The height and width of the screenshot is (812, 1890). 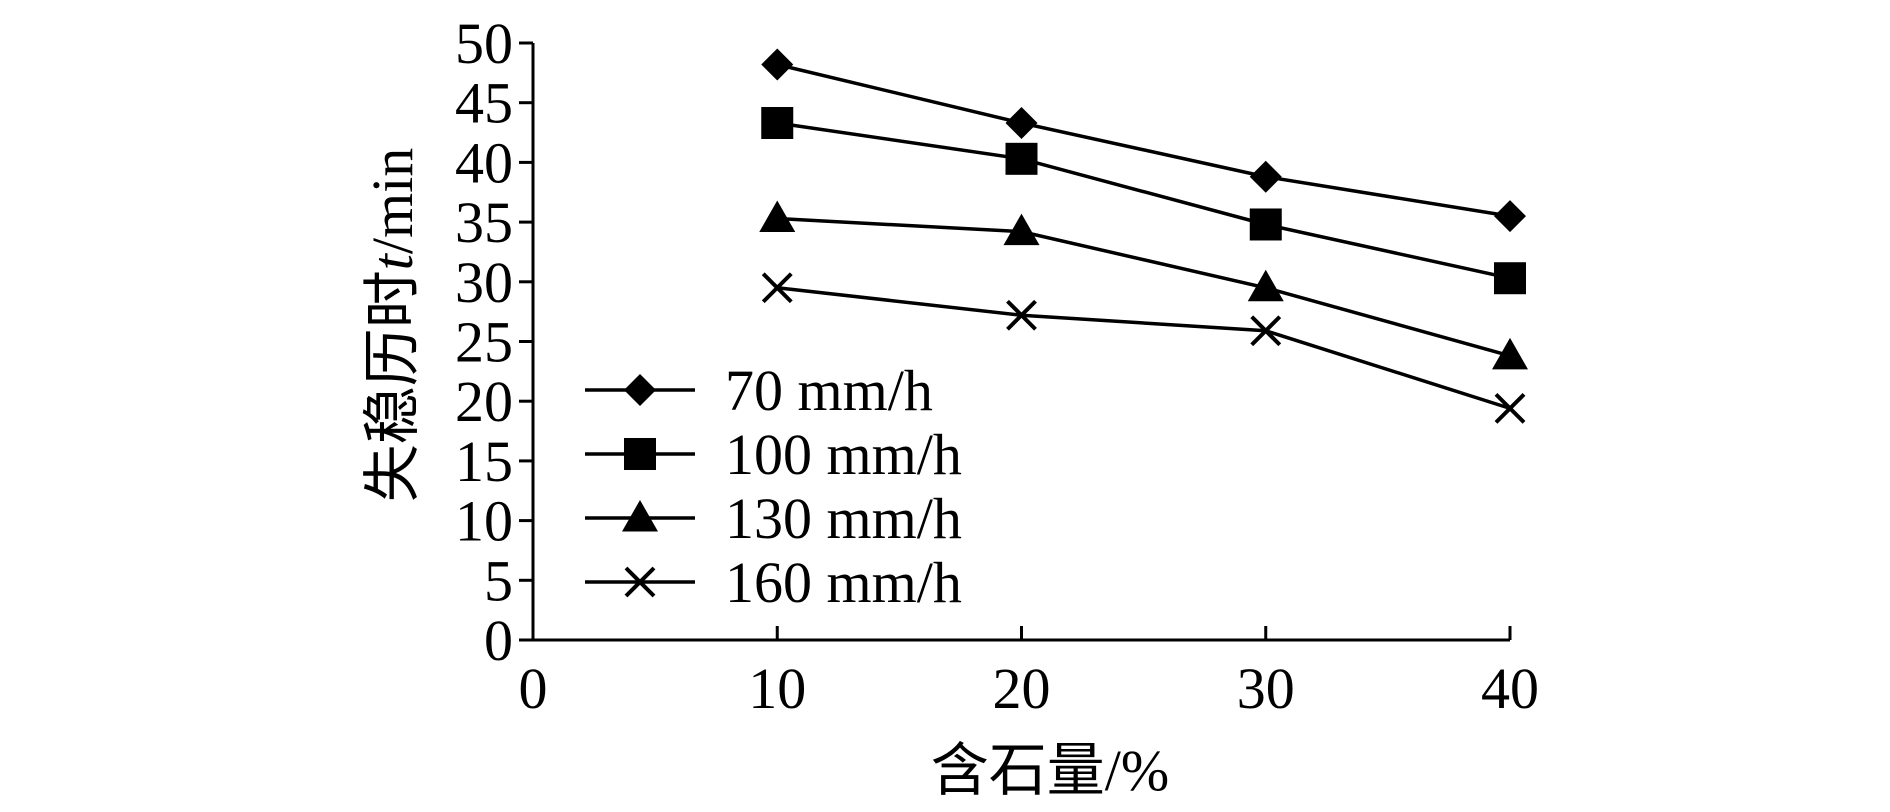 What do you see at coordinates (498, 580) in the screenshot?
I see `y-tick-label: 5` at bounding box center [498, 580].